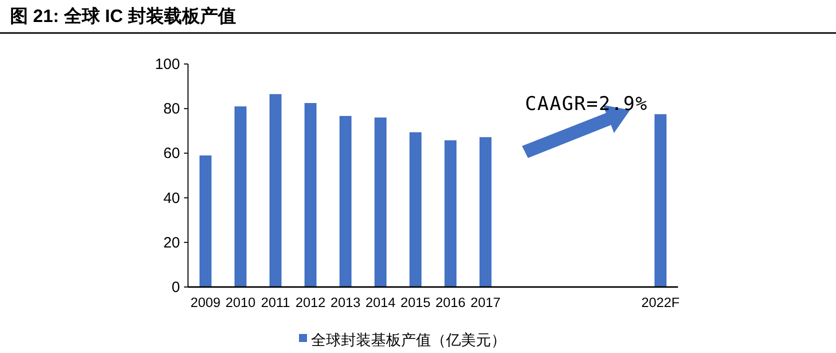 The image size is (836, 353). Describe the element at coordinates (171, 243) in the screenshot. I see `y-tick-label: 20` at that location.